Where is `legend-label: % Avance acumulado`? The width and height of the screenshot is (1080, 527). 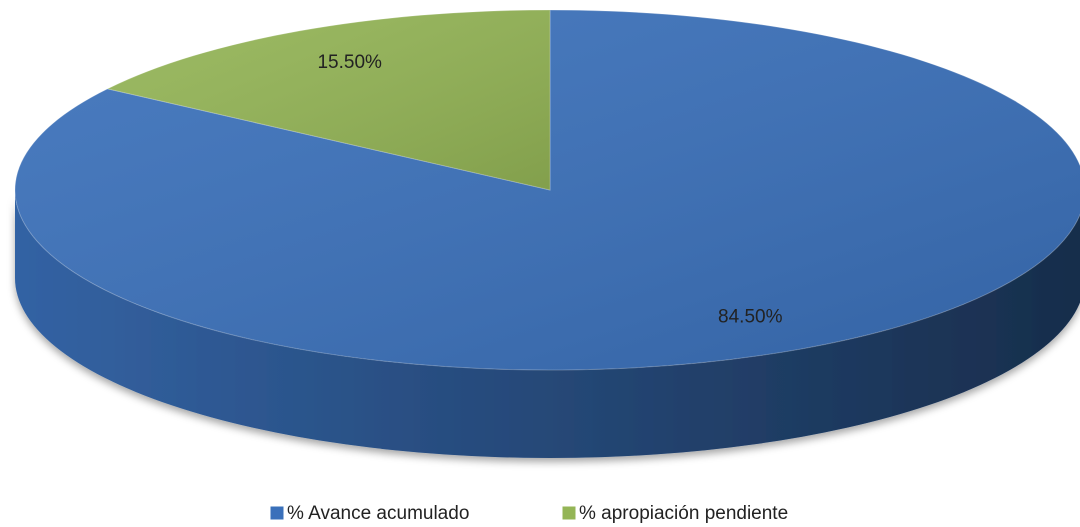 legend-label: % Avance acumulado is located at coordinates (378, 513).